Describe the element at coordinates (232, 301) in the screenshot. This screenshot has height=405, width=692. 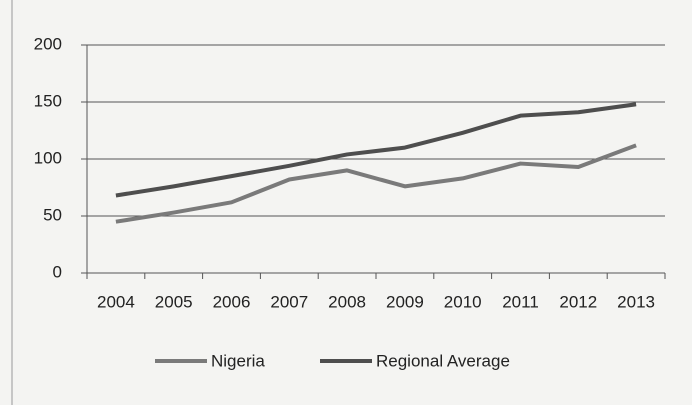
I see `x-tick-label: 2006` at that location.